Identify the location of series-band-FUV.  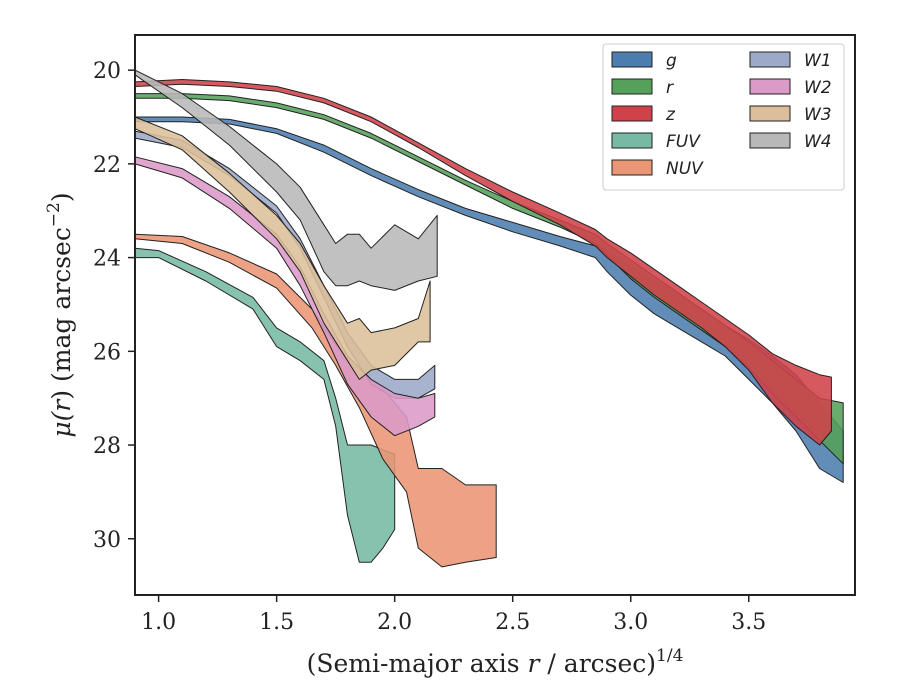
(265, 405).